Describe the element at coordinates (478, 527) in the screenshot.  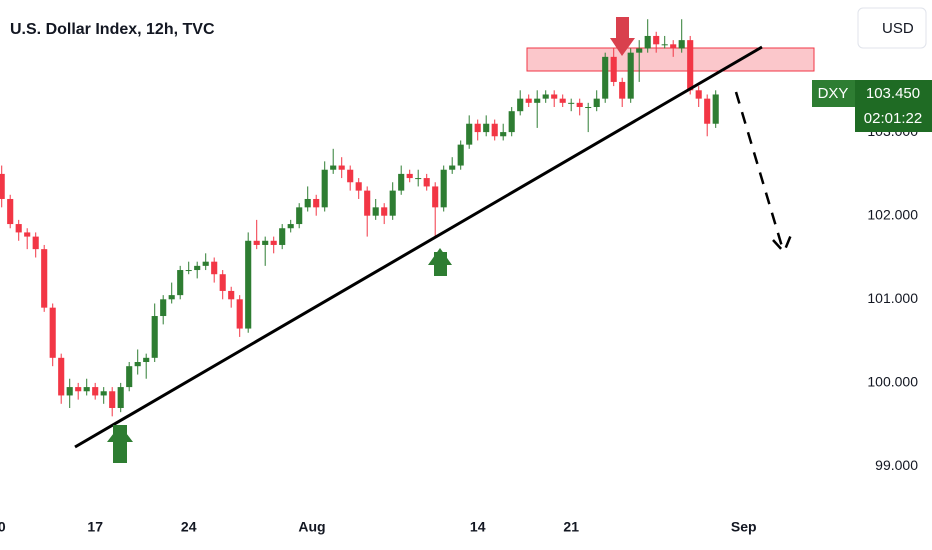
I see `x-tick-label: 14` at that location.